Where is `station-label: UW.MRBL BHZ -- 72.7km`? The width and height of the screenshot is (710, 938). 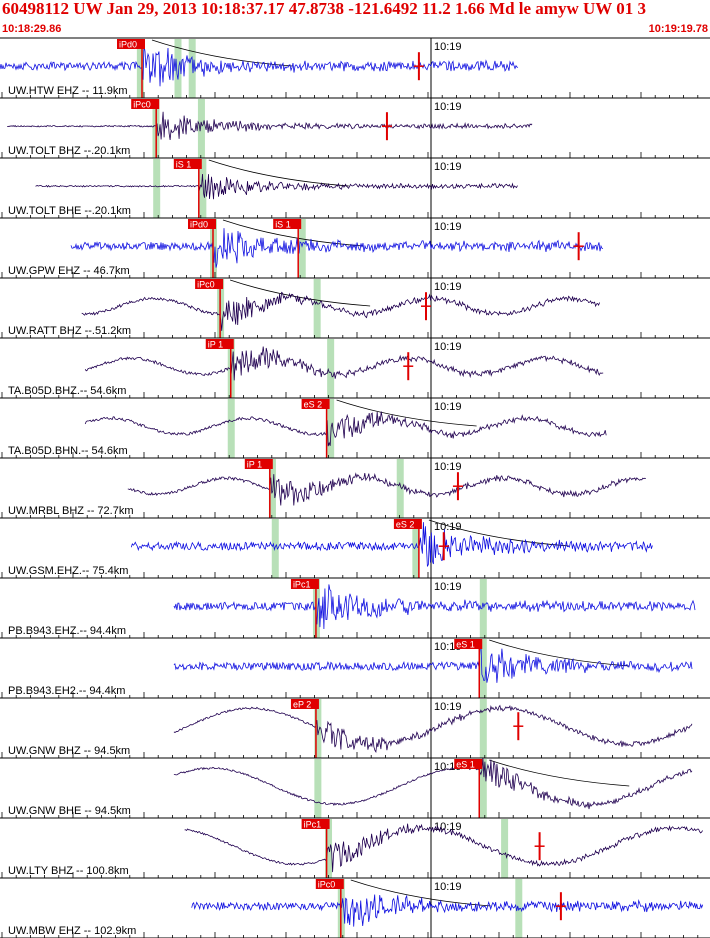
station-label: UW.MRBL BHZ -- 72.7km is located at coordinates (71, 511).